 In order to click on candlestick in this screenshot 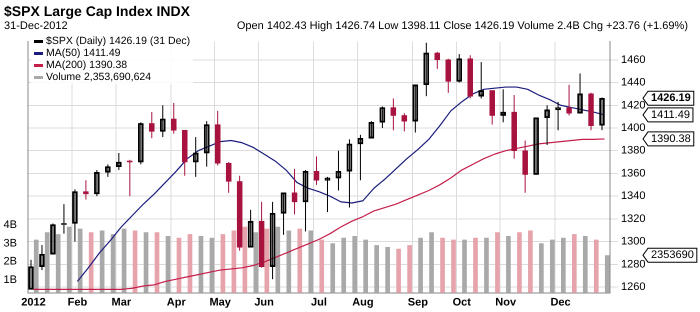, I will do `click(129, 178)`.